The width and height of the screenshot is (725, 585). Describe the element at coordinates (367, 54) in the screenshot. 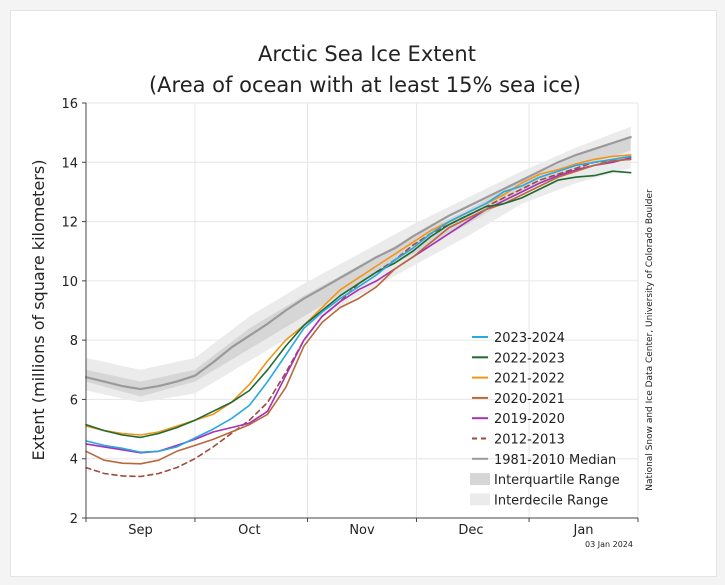

I see `chart-title: Arctic Sea Ice Extent` at that location.